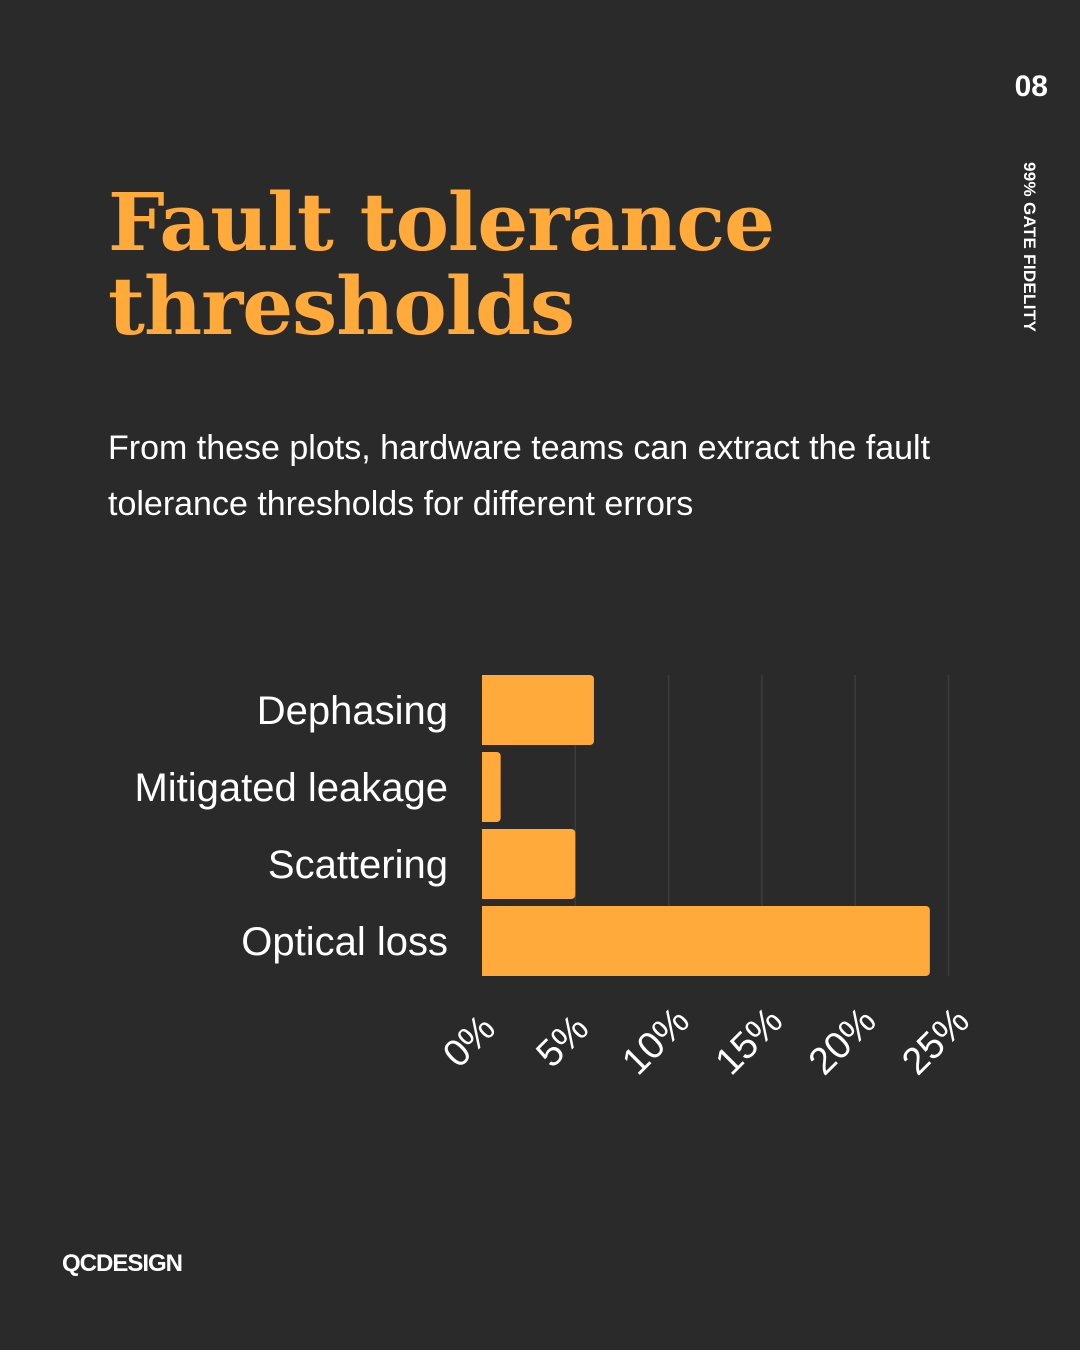 This screenshot has width=1080, height=1350. Describe the element at coordinates (935, 1041) in the screenshot. I see `x-tick-label: 25%` at that location.